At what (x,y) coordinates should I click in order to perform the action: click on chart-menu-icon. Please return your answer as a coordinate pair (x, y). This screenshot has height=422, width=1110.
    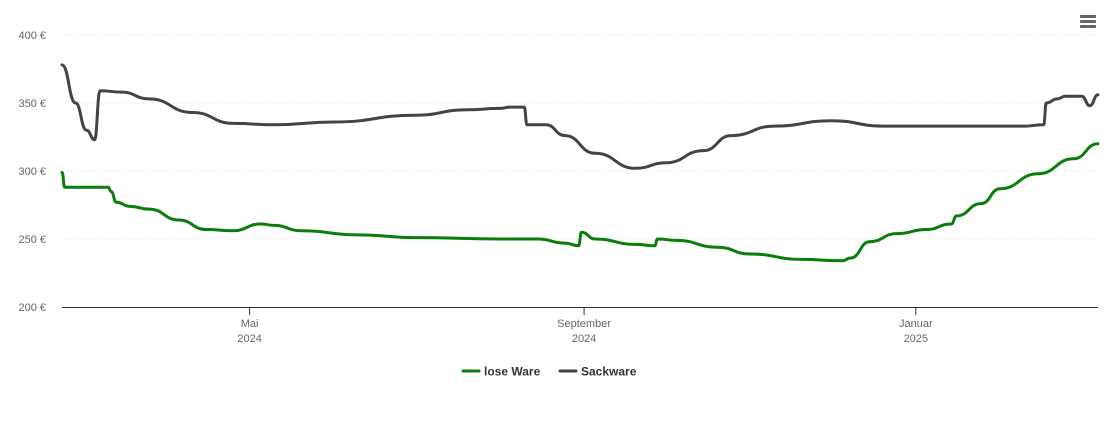
    Looking at the image, I should click on (1088, 21).